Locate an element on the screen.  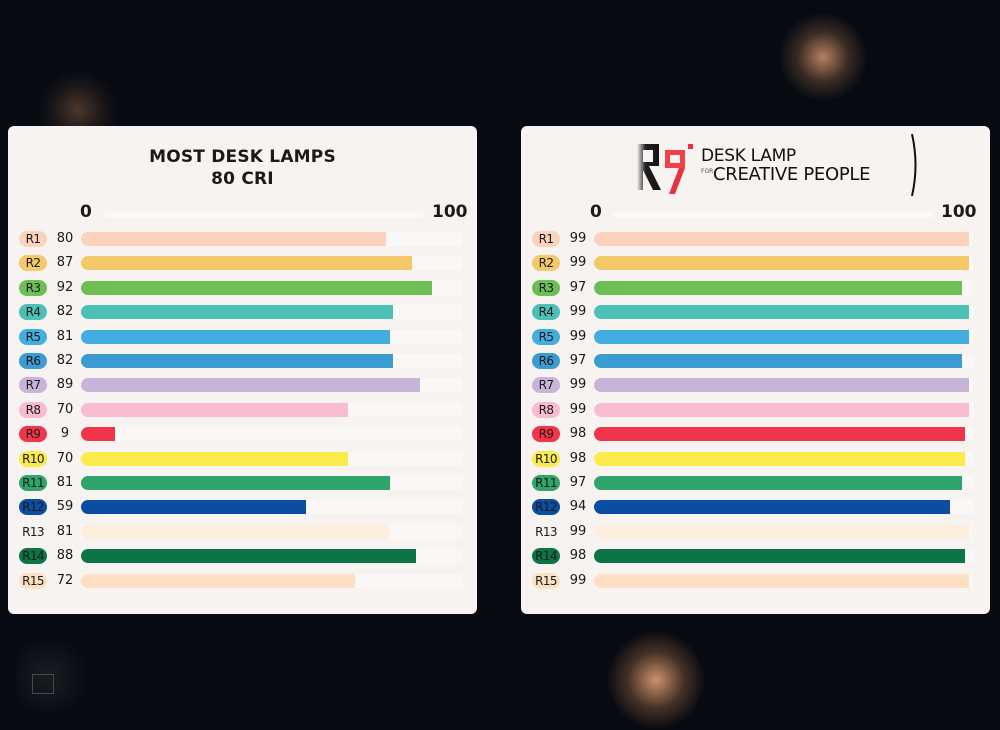
bar-row-r13: R13 99 is located at coordinates (755, 532).